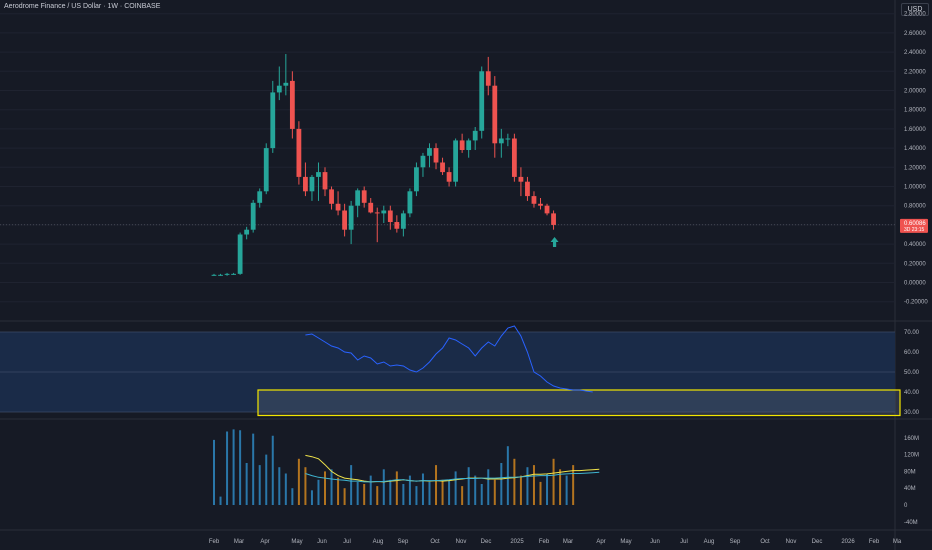  I want to click on rsi-tick-label: 60.00, so click(912, 353).